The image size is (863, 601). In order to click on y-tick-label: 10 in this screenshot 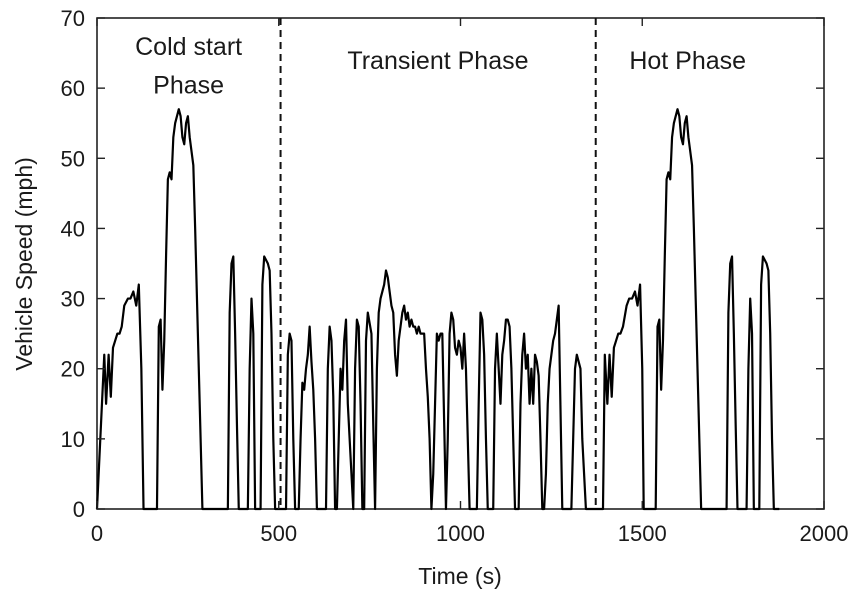, I will do `click(73, 439)`.